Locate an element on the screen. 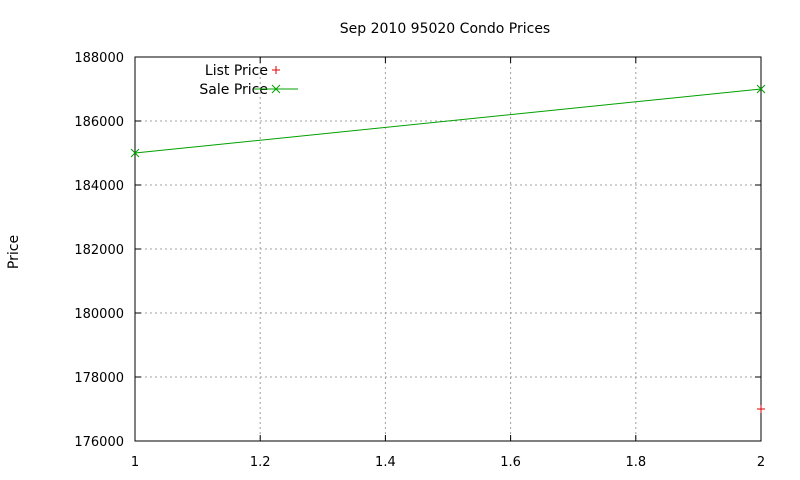 Image resolution: width=800 pixels, height=480 pixels. data-point-list-price is located at coordinates (761, 409).